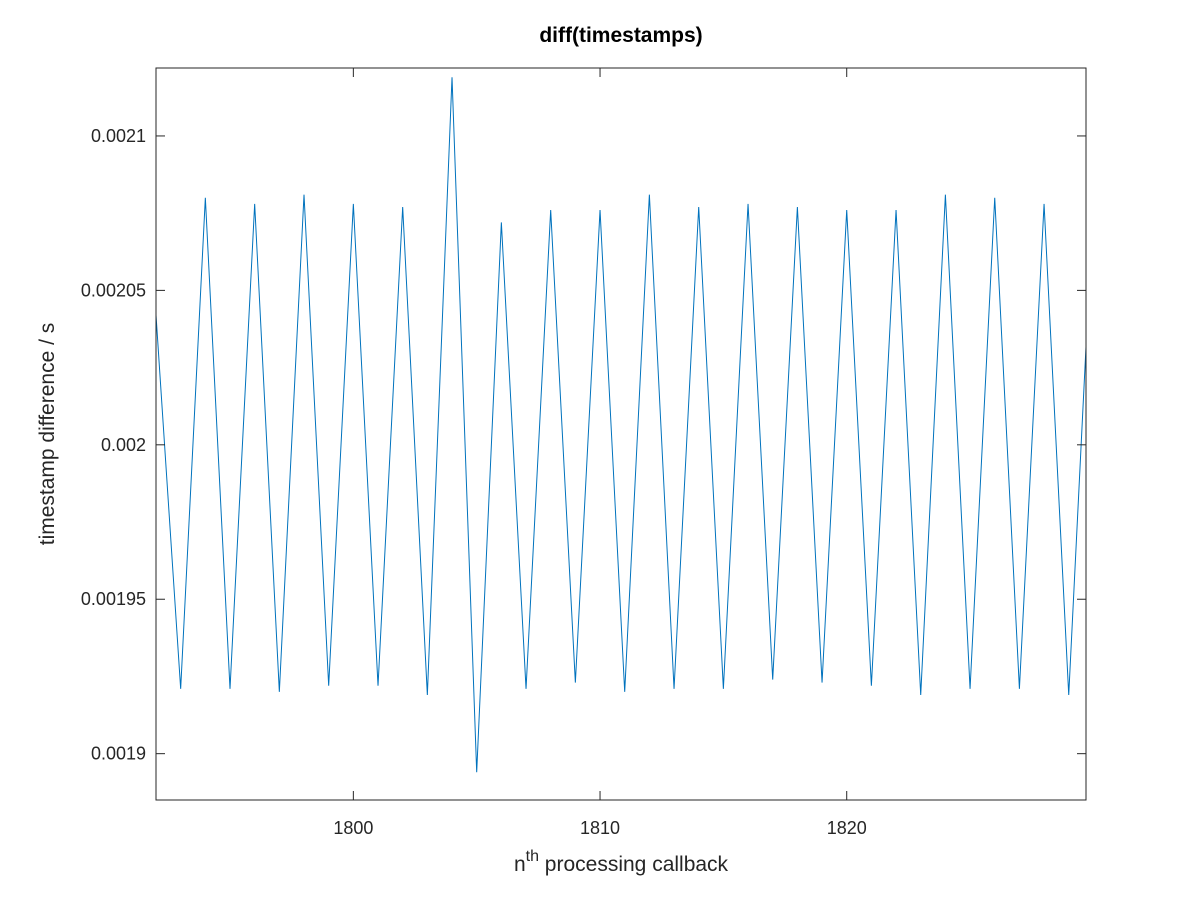  What do you see at coordinates (353, 828) in the screenshot?
I see `x-tick-label: 1800` at bounding box center [353, 828].